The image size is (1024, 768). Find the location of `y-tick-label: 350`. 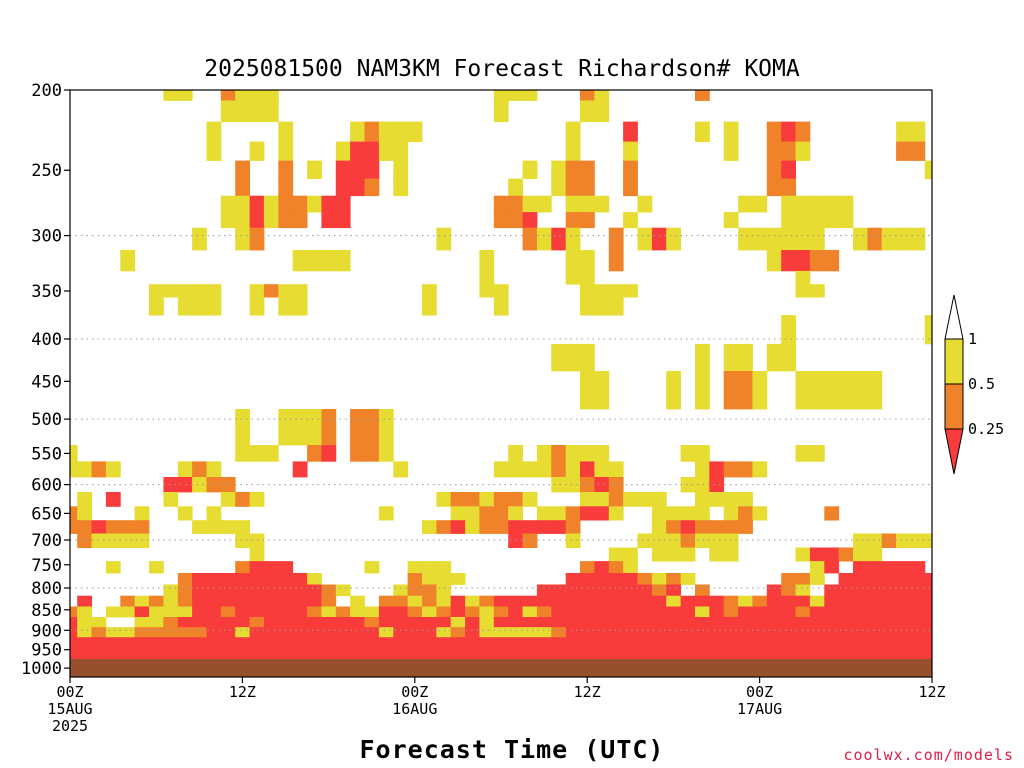

y-tick-label: 350 is located at coordinates (46, 292).